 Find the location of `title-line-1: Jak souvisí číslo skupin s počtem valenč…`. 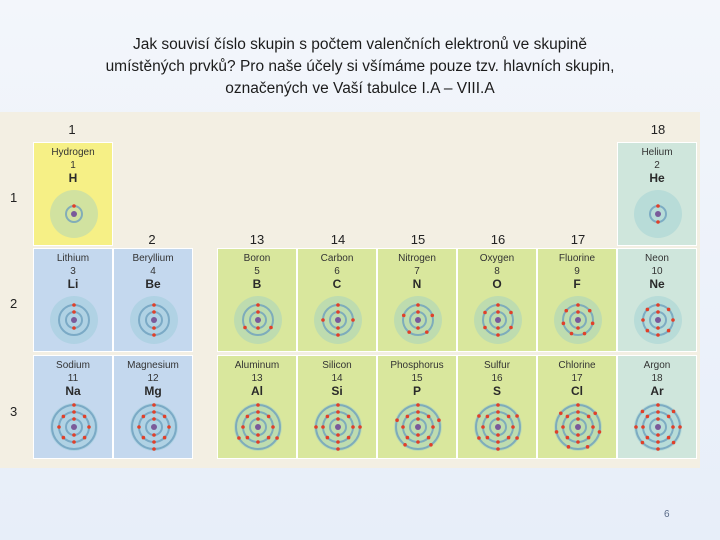

title-line-1: Jak souvisí číslo skupin s počtem valenč… is located at coordinates (360, 44).